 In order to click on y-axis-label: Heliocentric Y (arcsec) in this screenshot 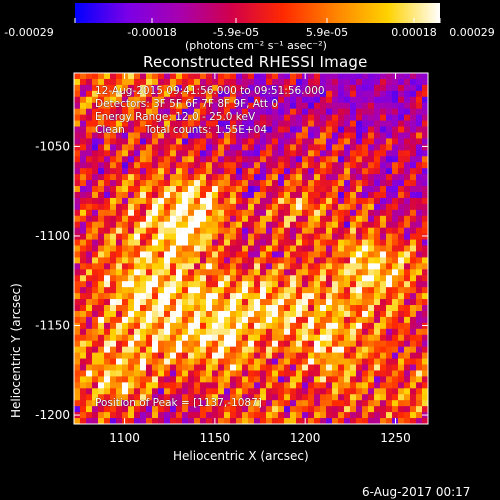, I will do `click(16, 350)`.